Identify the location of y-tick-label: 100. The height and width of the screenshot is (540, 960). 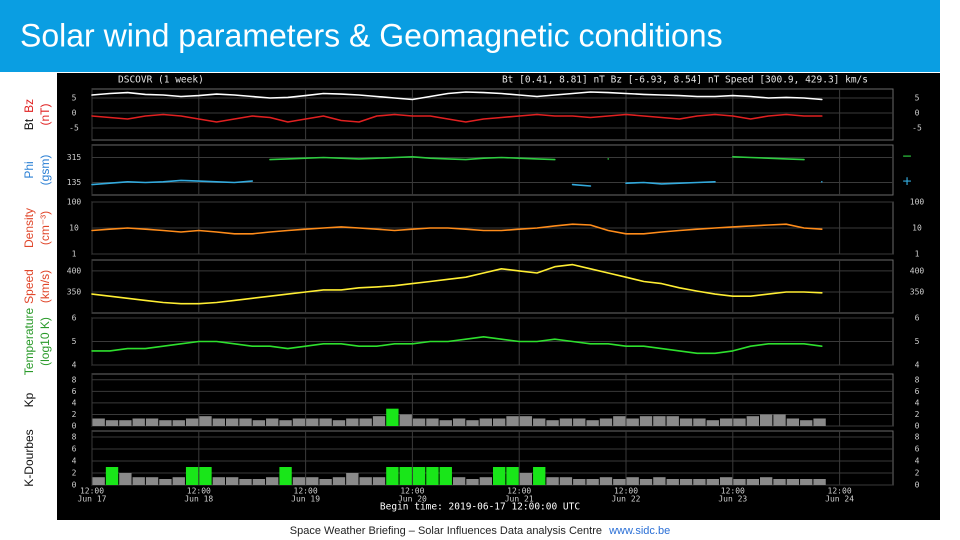
(74, 202).